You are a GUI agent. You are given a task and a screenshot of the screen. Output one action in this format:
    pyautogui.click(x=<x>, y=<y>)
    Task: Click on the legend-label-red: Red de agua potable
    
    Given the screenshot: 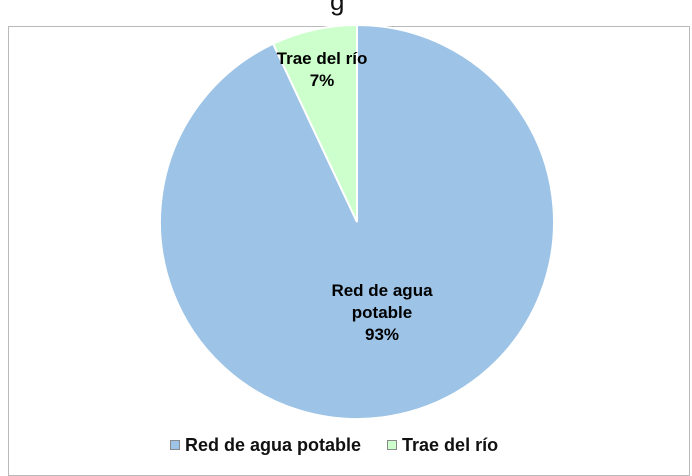 What is the action you would take?
    pyautogui.click(x=273, y=444)
    